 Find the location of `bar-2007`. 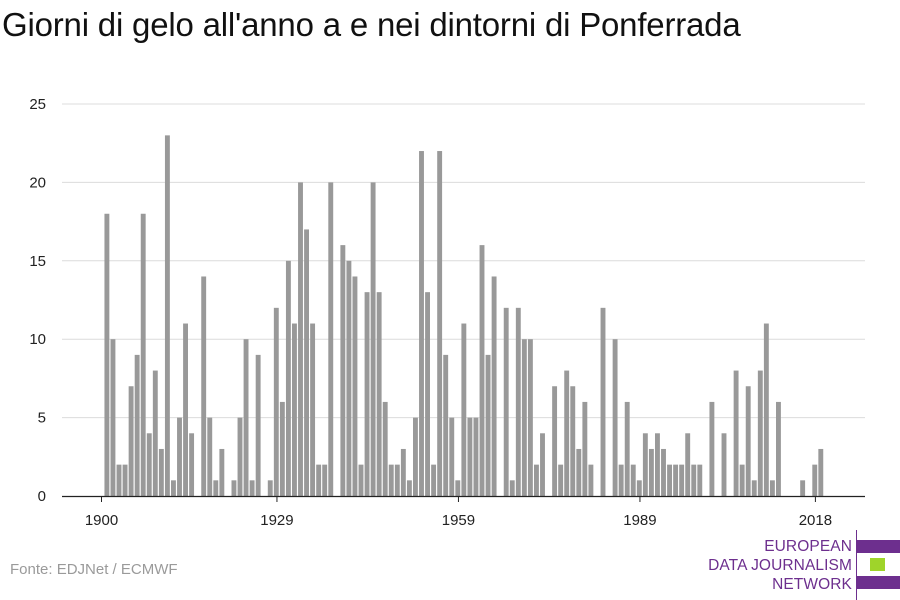

bar-2007 is located at coordinates (748, 441).